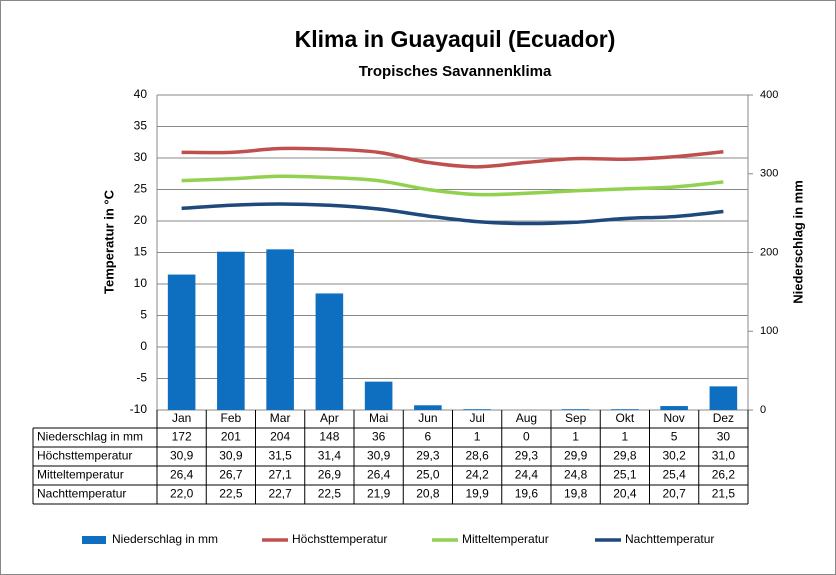 This screenshot has height=575, width=836. I want to click on table-cell: 26,2, so click(724, 475).